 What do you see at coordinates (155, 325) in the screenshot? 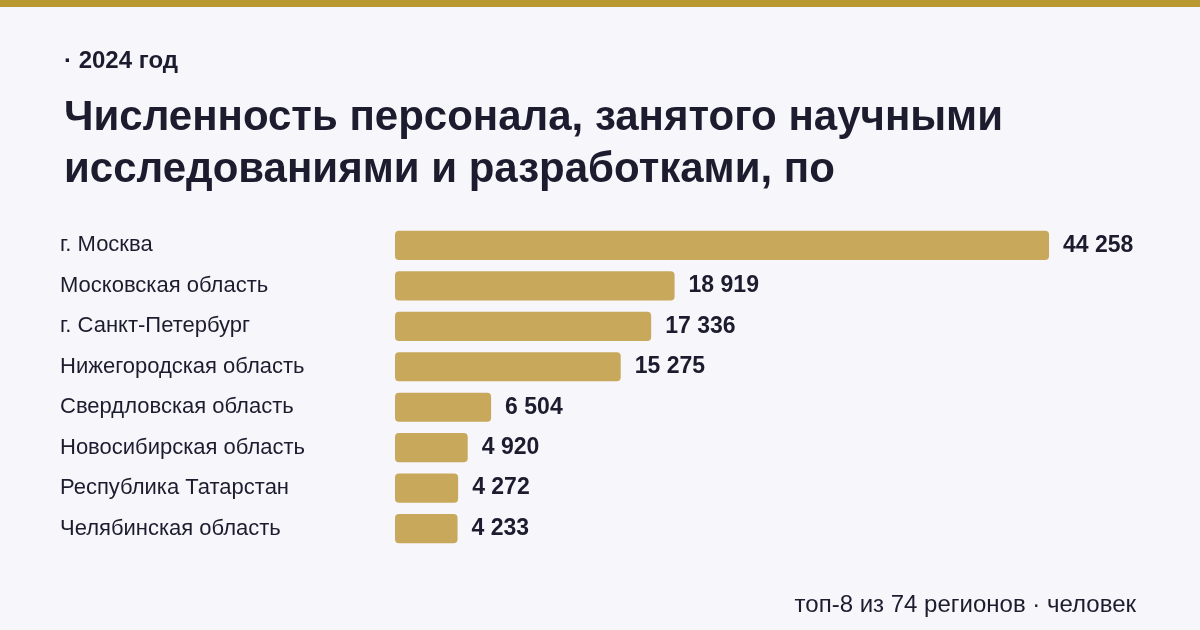
I see `y-tick-label: г. Санкт-Петербург` at bounding box center [155, 325].